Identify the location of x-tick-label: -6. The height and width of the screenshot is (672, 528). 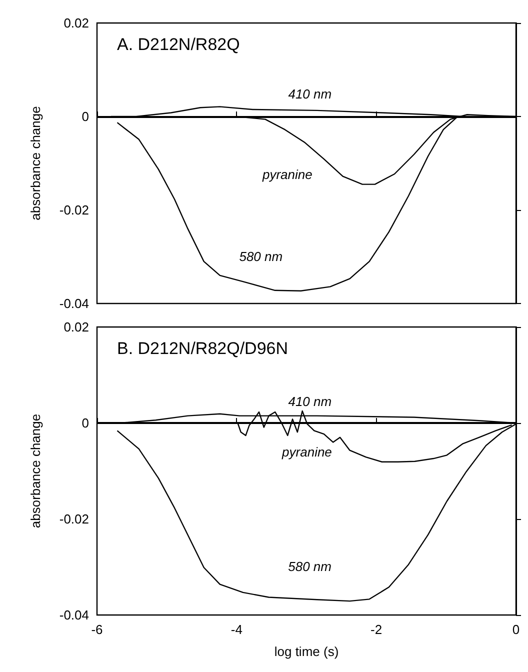
(97, 629).